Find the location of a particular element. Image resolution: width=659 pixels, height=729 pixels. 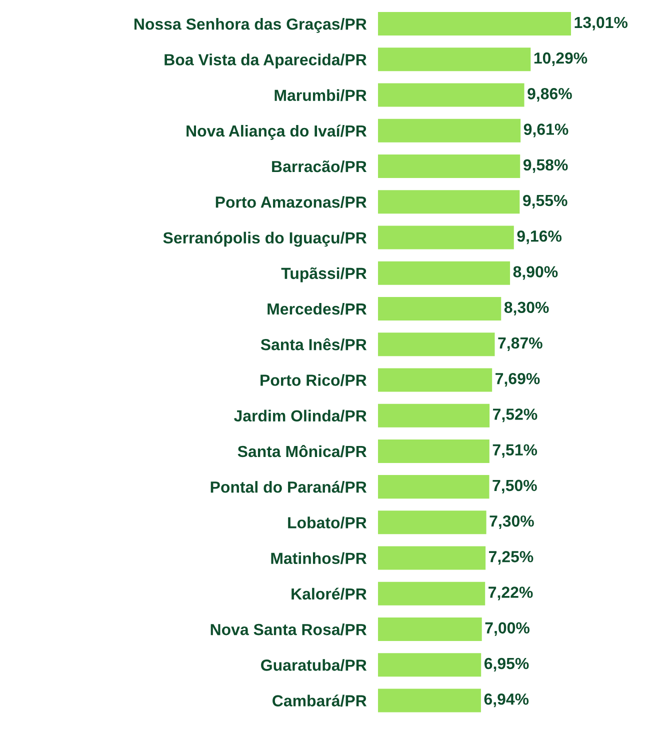

y-tick-label: Santa Inês/PR is located at coordinates (313, 344).